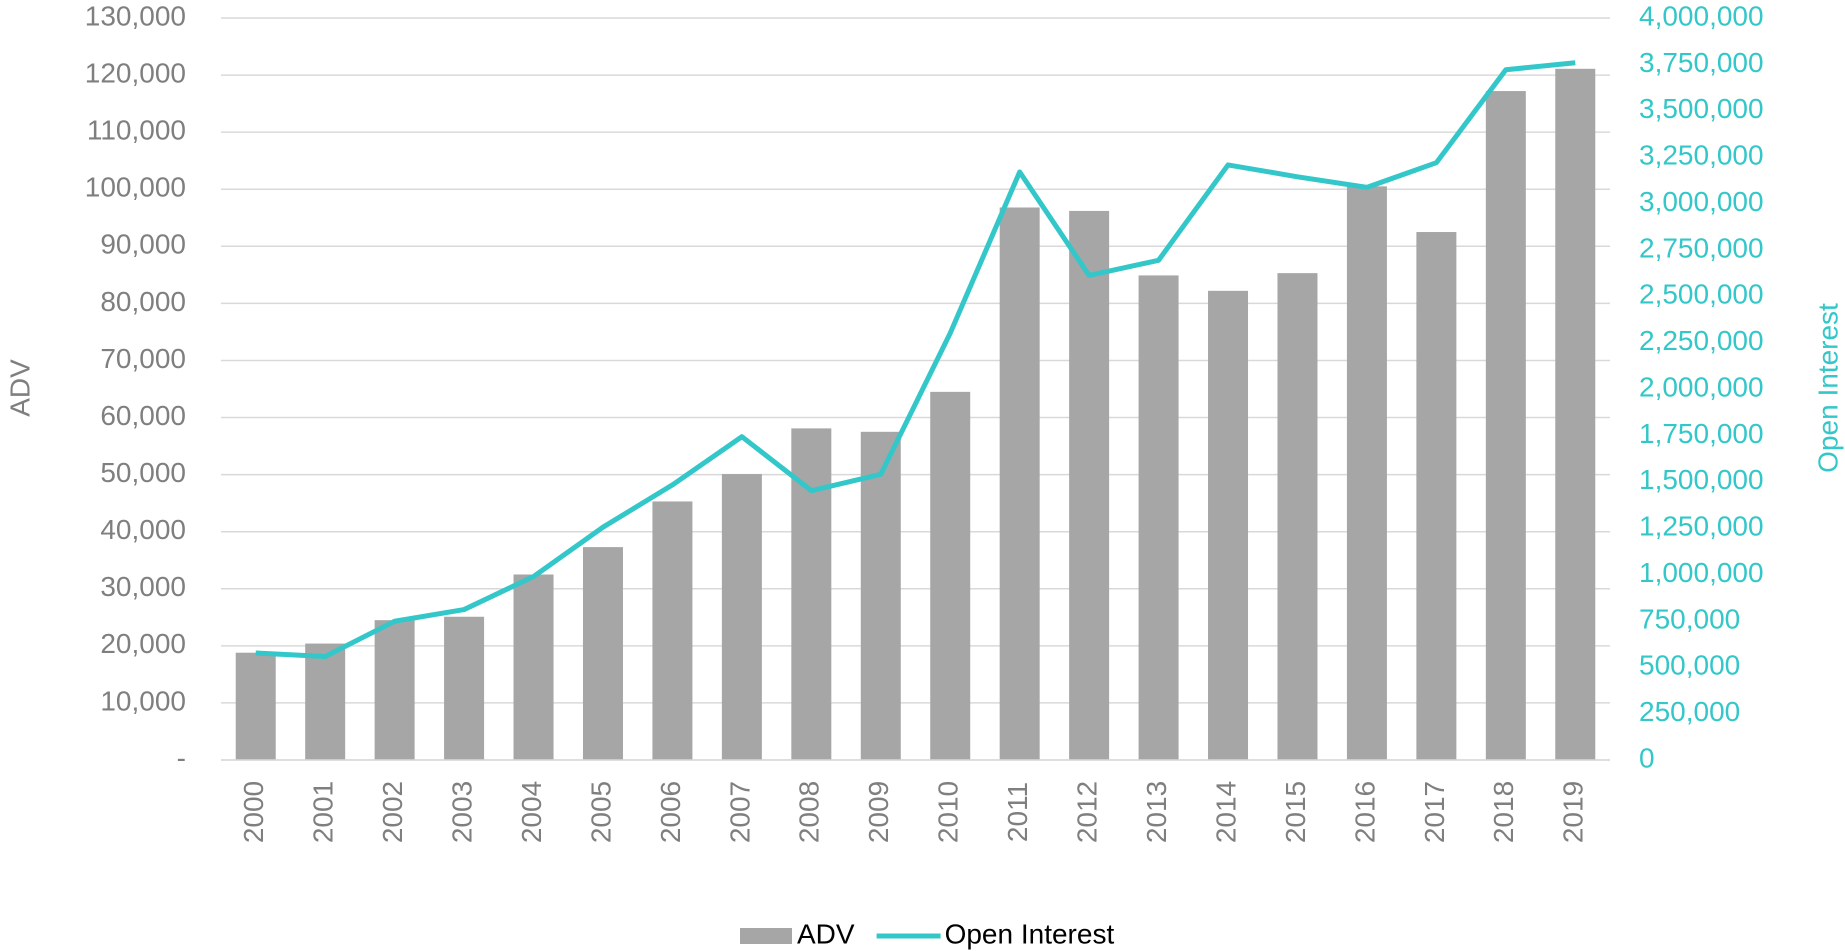  I want to click on x-tick-label: 2013, so click(1156, 812).